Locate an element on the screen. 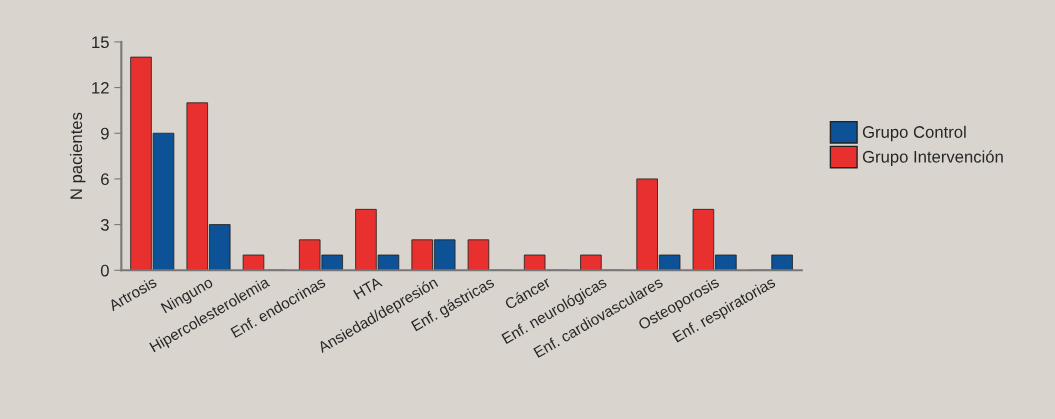 The width and height of the screenshot is (1055, 419). y-tick-label: 15 is located at coordinates (100, 42).